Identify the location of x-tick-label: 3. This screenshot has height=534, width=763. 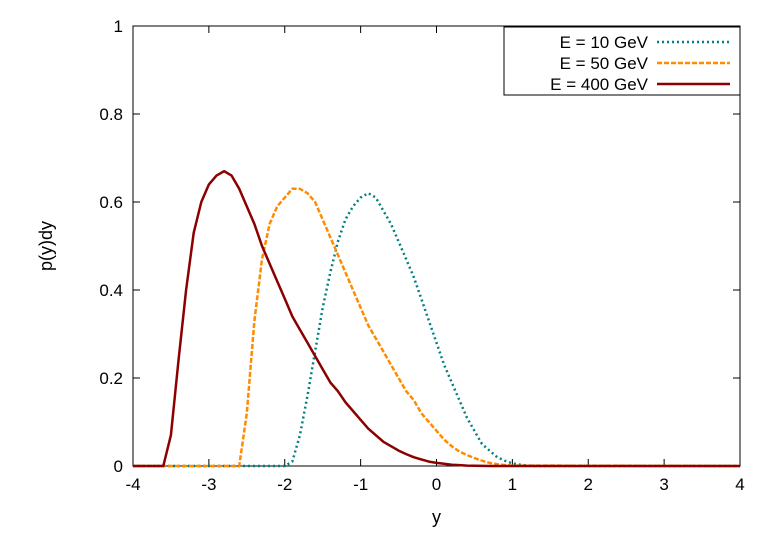
(663, 484).